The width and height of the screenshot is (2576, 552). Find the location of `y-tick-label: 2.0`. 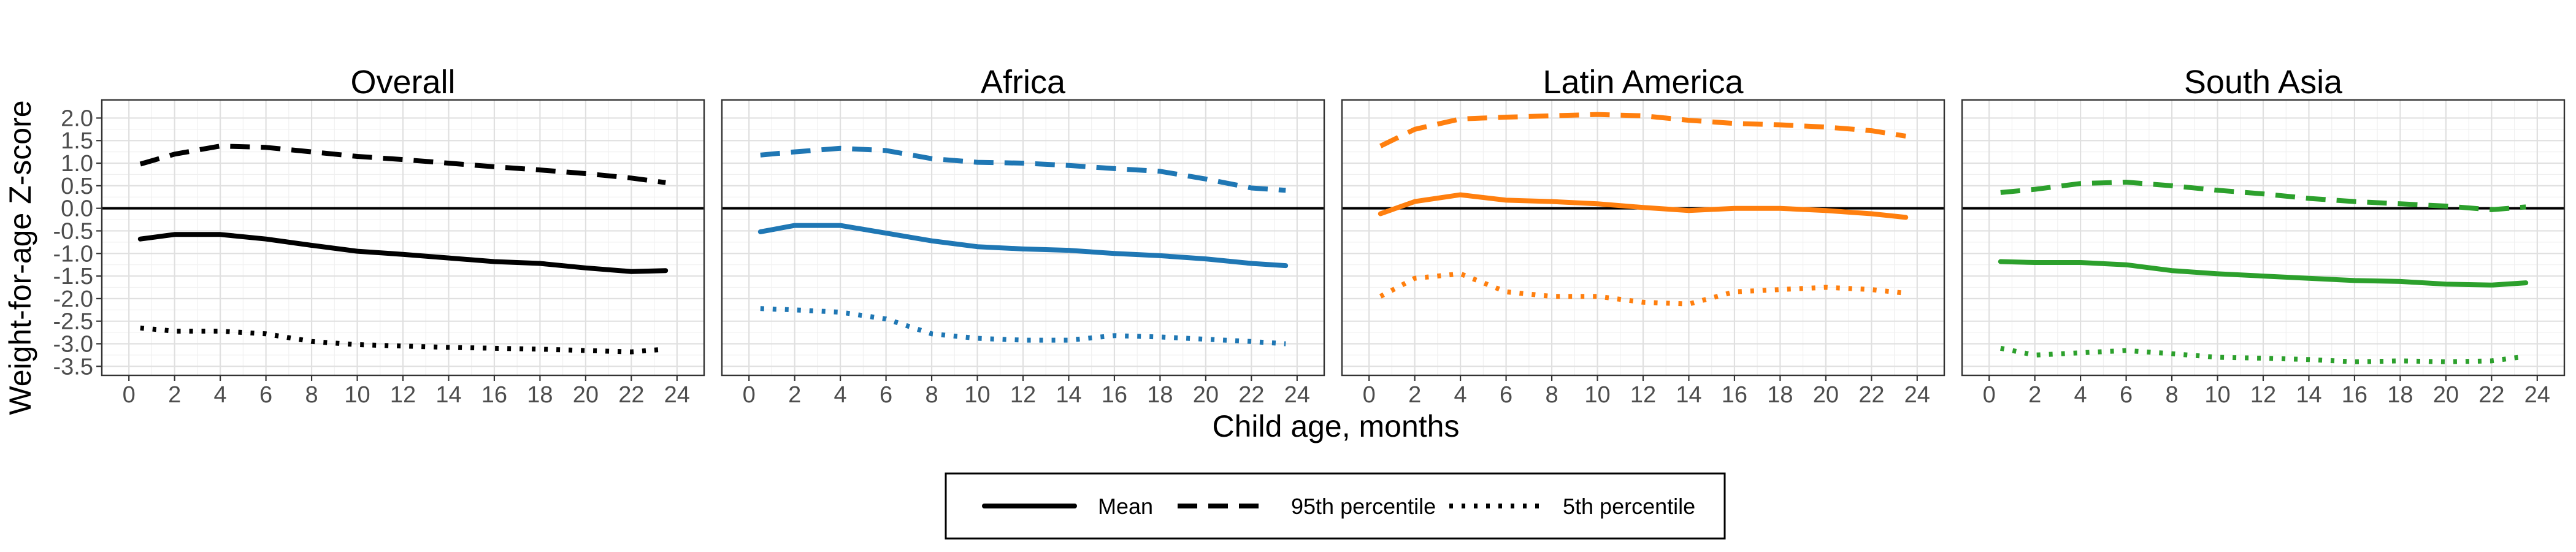

y-tick-label: 2.0 is located at coordinates (77, 118).